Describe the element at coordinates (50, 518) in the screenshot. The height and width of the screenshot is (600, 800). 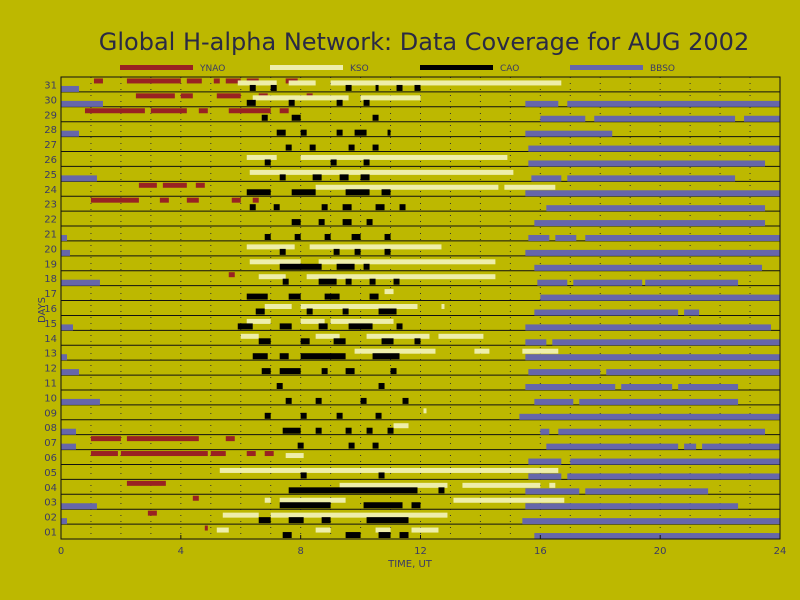
I see `y-tick-label: 02` at that location.